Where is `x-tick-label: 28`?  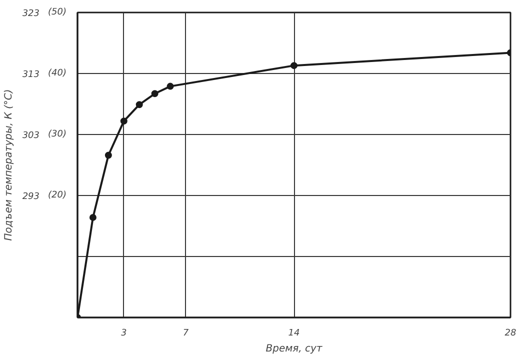
x-tick-label: 28 is located at coordinates (510, 333).